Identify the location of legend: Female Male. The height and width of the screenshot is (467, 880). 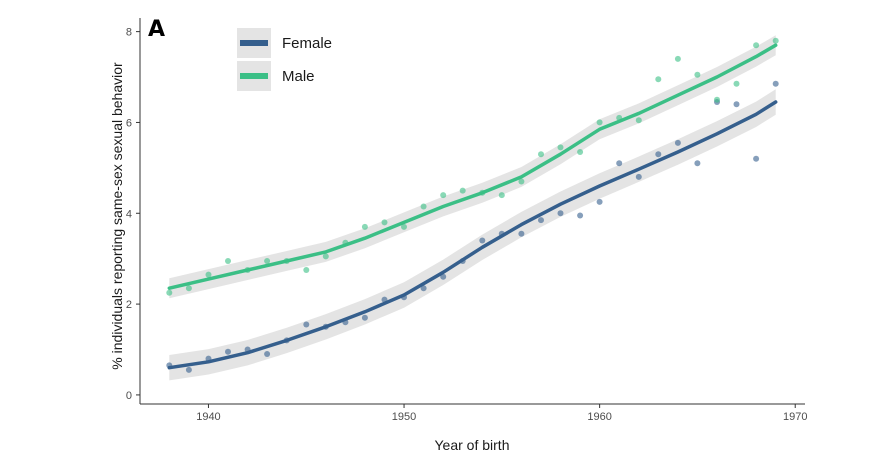
(284, 59).